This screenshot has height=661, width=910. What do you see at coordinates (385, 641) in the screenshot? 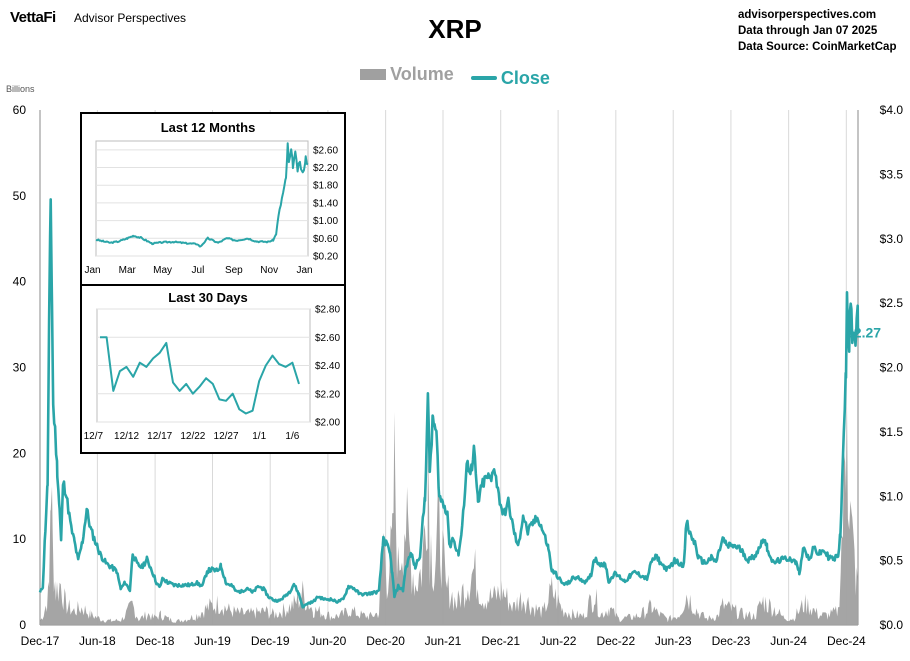
I see `x-tick-label-6: Dec-20` at bounding box center [385, 641].